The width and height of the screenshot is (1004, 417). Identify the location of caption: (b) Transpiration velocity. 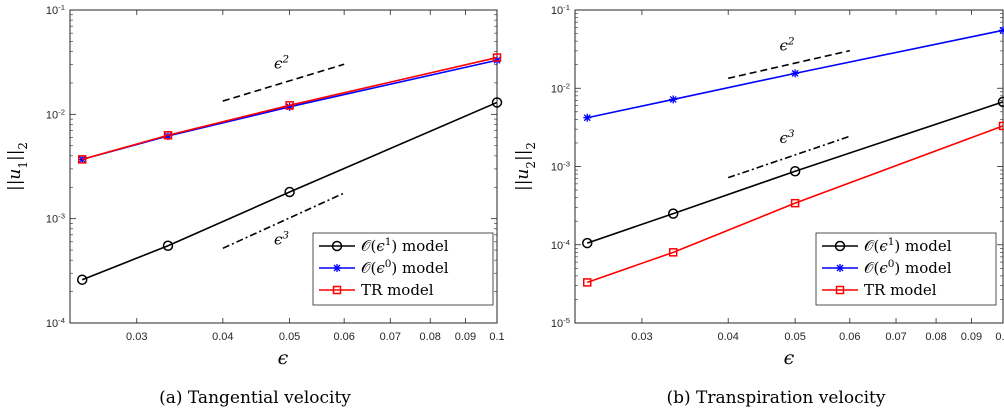
(776, 398).